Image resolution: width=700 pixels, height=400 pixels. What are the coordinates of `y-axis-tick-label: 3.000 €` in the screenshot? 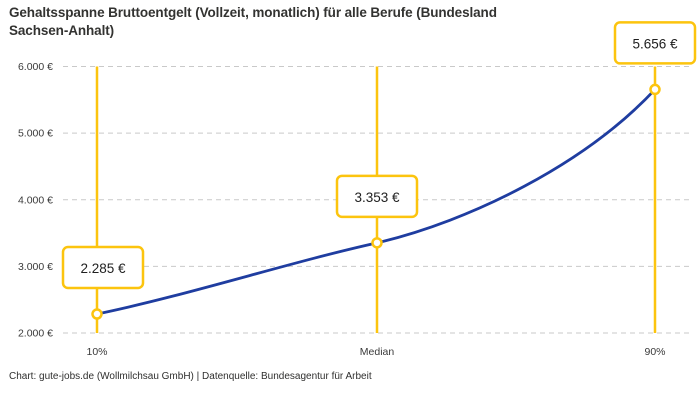 It's located at (35, 267).